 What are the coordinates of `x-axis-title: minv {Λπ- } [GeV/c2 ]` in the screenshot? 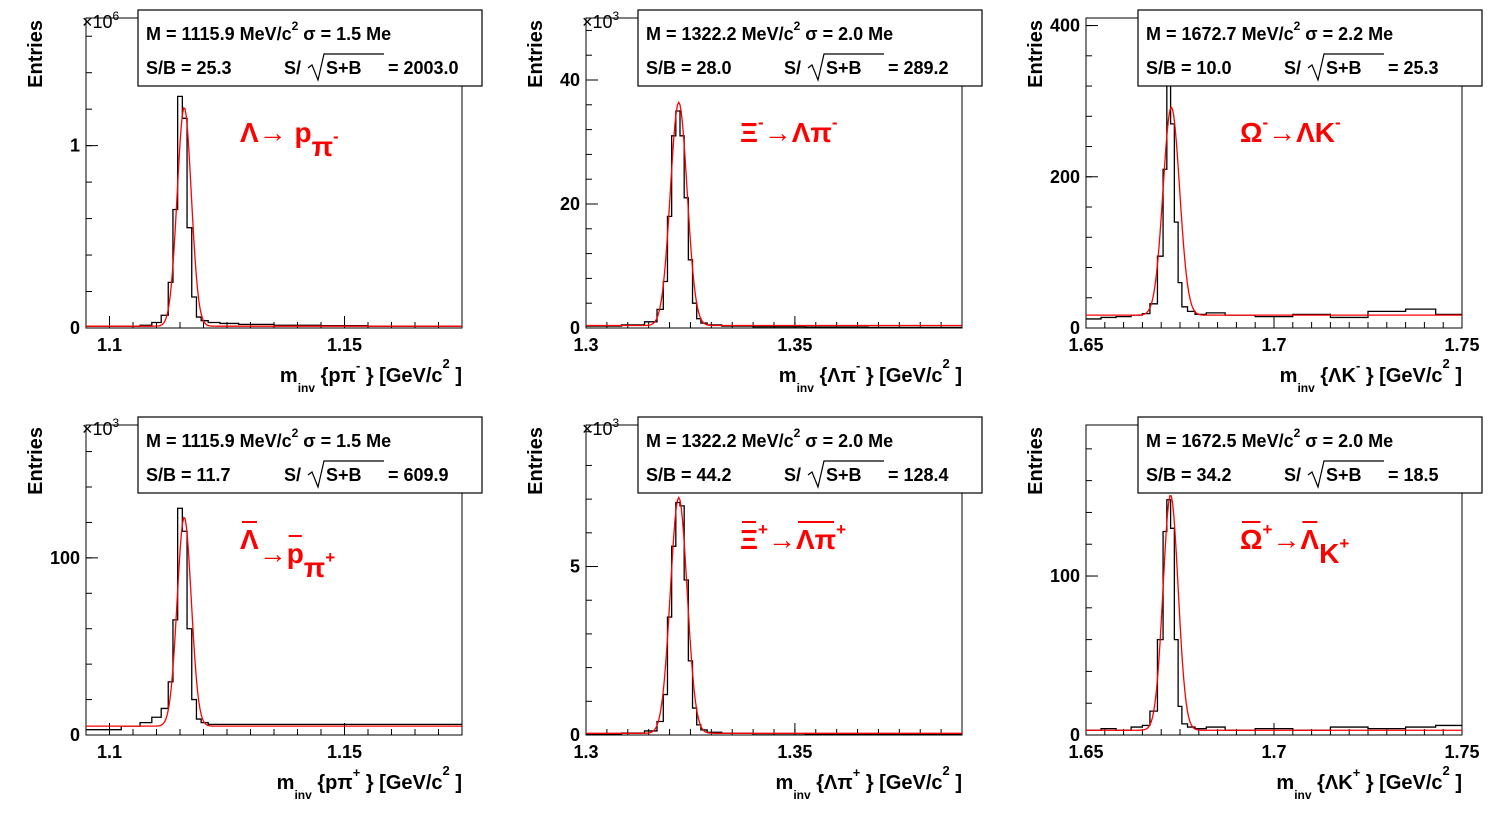 It's located at (870, 375).